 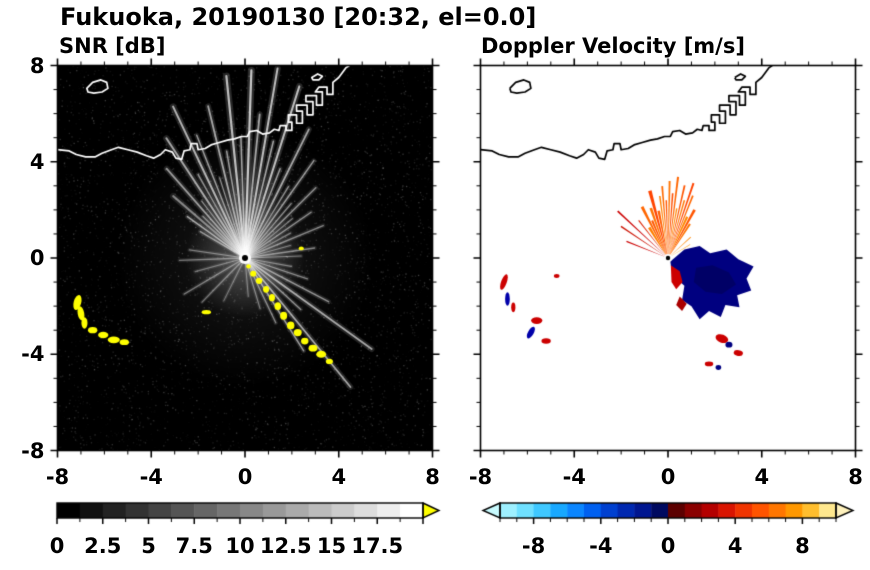 I want to click on snr-colorbar-tick-label: 15, so click(x=331, y=546).